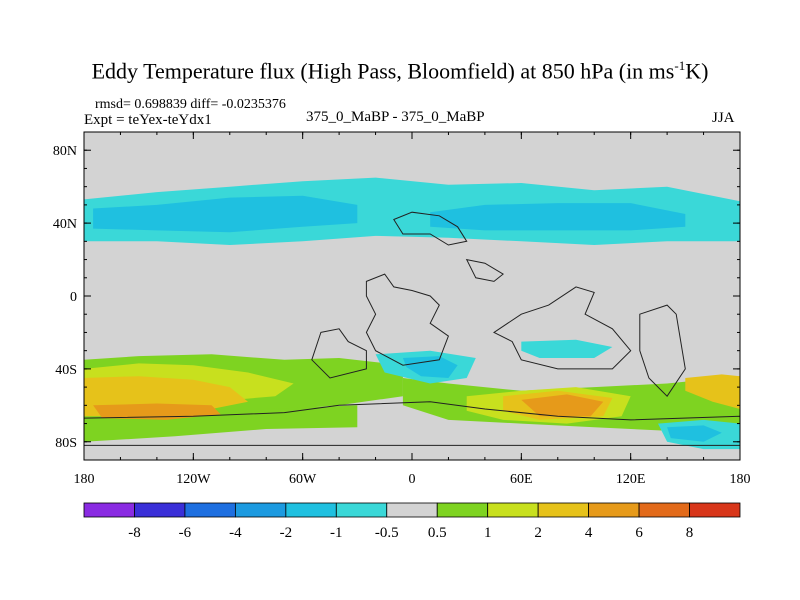  What do you see at coordinates (538, 533) in the screenshot?
I see `colorbar-label: 2` at bounding box center [538, 533].